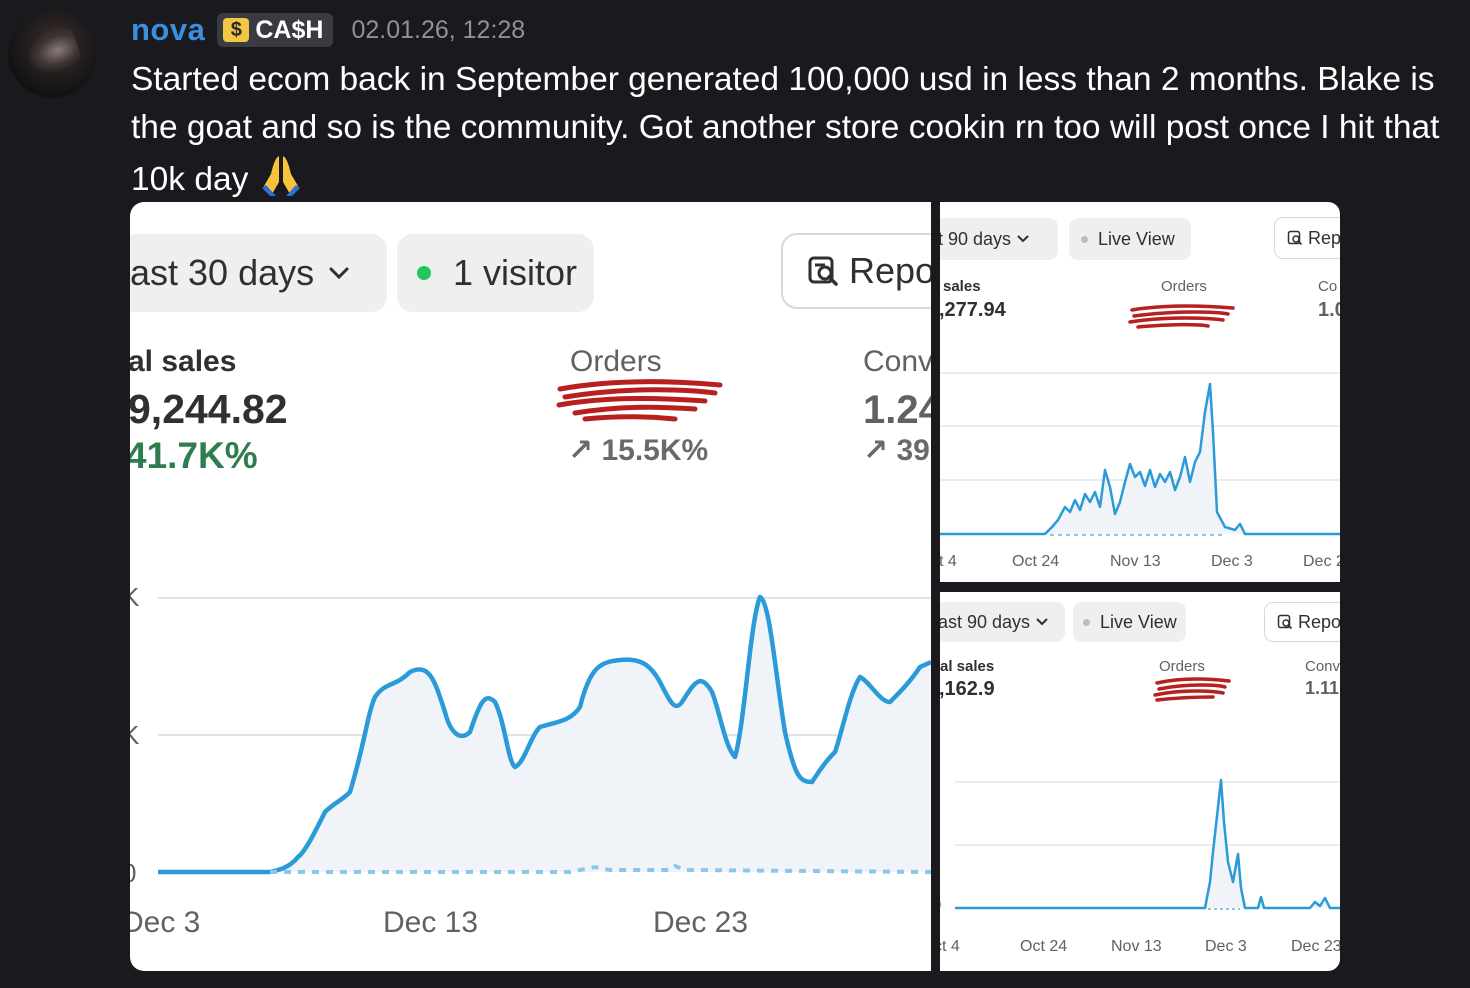  Describe the element at coordinates (638, 450) in the screenshot. I see `metric-change-orders: ↗ 15.5K%` at that location.